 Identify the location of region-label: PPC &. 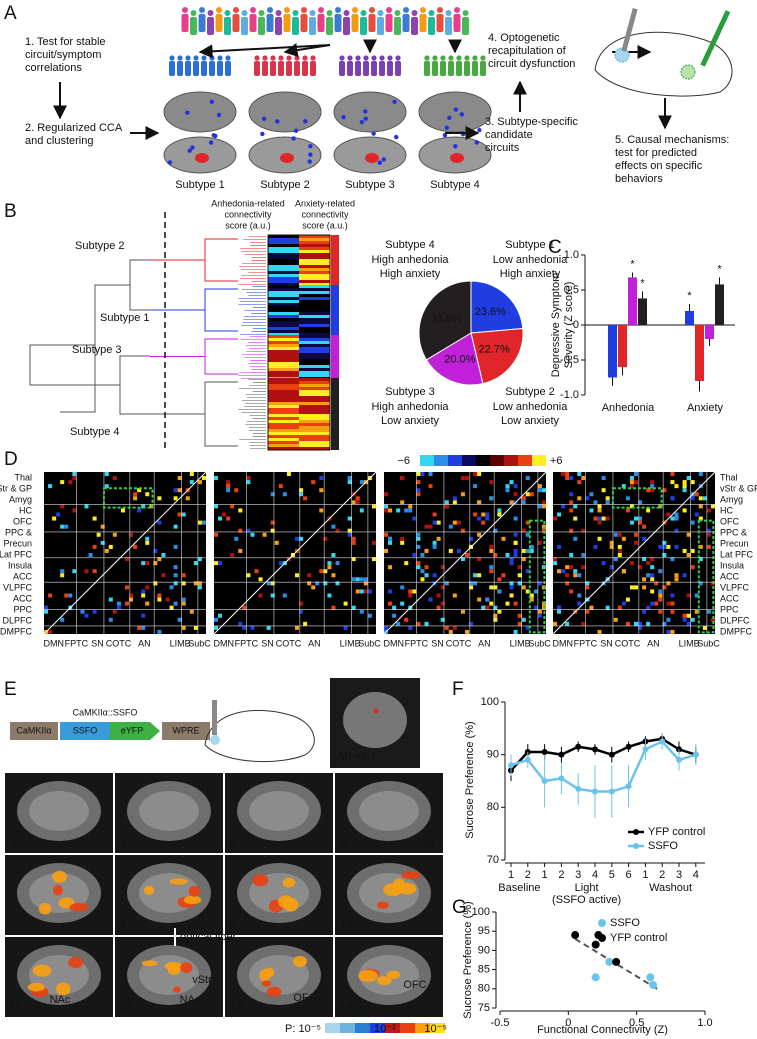
(18, 532).